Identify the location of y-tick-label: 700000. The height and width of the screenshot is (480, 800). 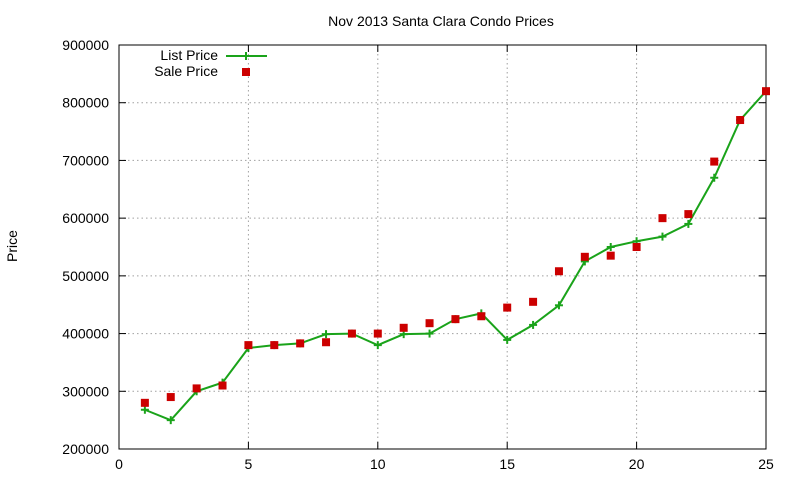
(85, 160).